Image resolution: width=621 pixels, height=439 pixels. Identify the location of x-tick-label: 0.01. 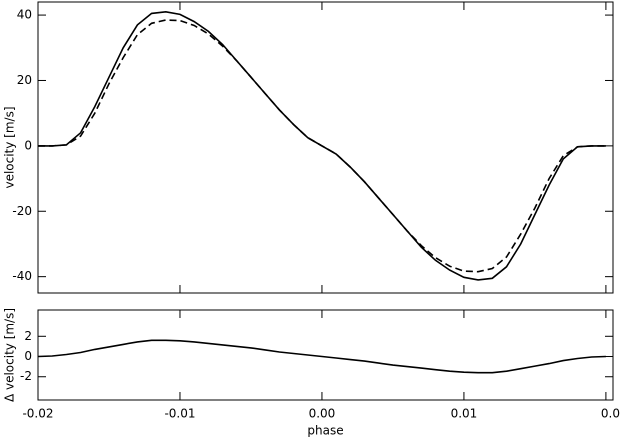
(464, 414).